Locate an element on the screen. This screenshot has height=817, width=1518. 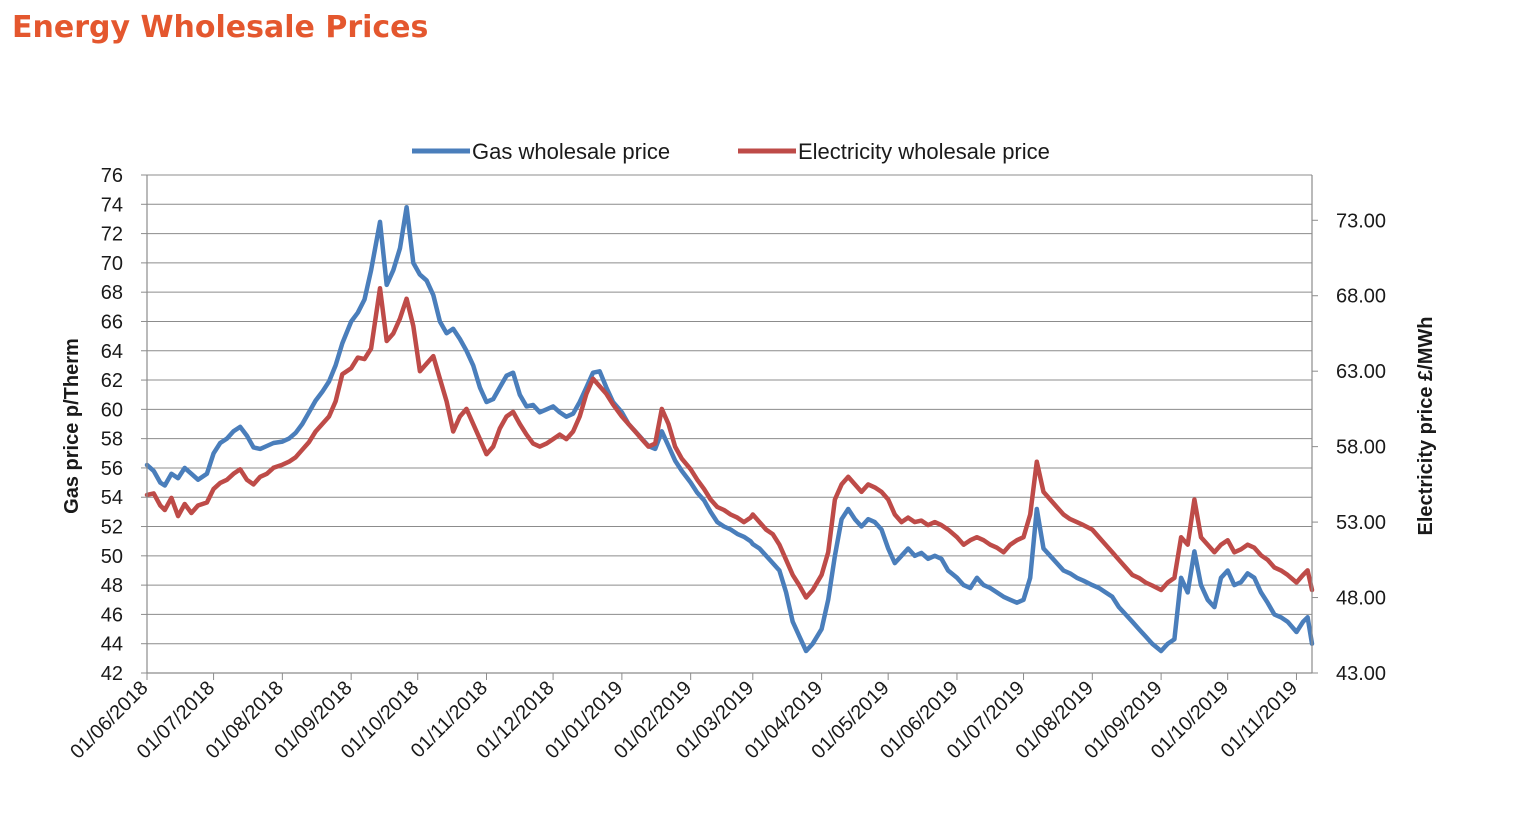
right-axis-tick-label: 48.00 is located at coordinates (1361, 599).